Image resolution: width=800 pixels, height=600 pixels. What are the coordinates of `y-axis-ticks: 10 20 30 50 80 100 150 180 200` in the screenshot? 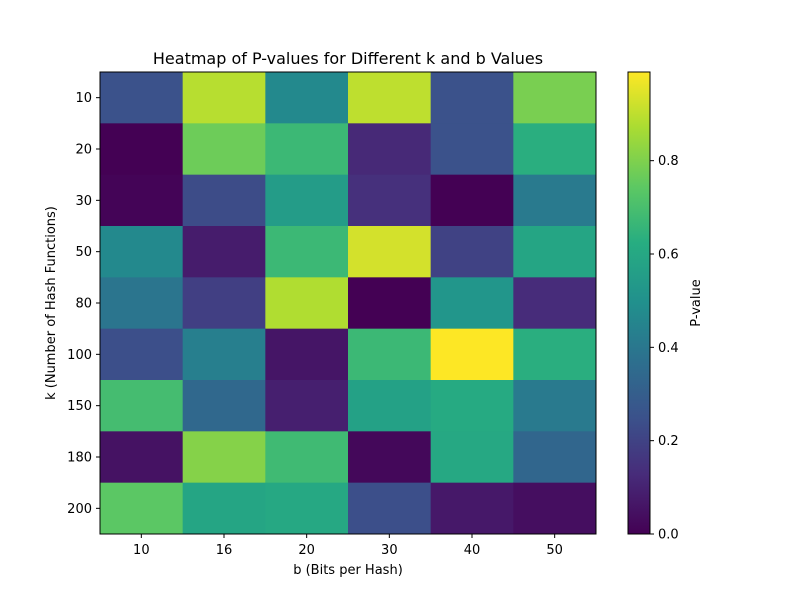 It's located at (83, 304).